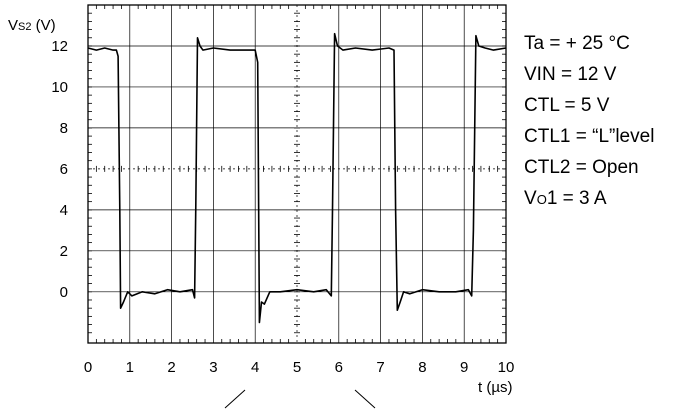 Image resolution: width=695 pixels, height=410 pixels. I want to click on condition-ctl1: CTL1 = “L”level, so click(589, 136).